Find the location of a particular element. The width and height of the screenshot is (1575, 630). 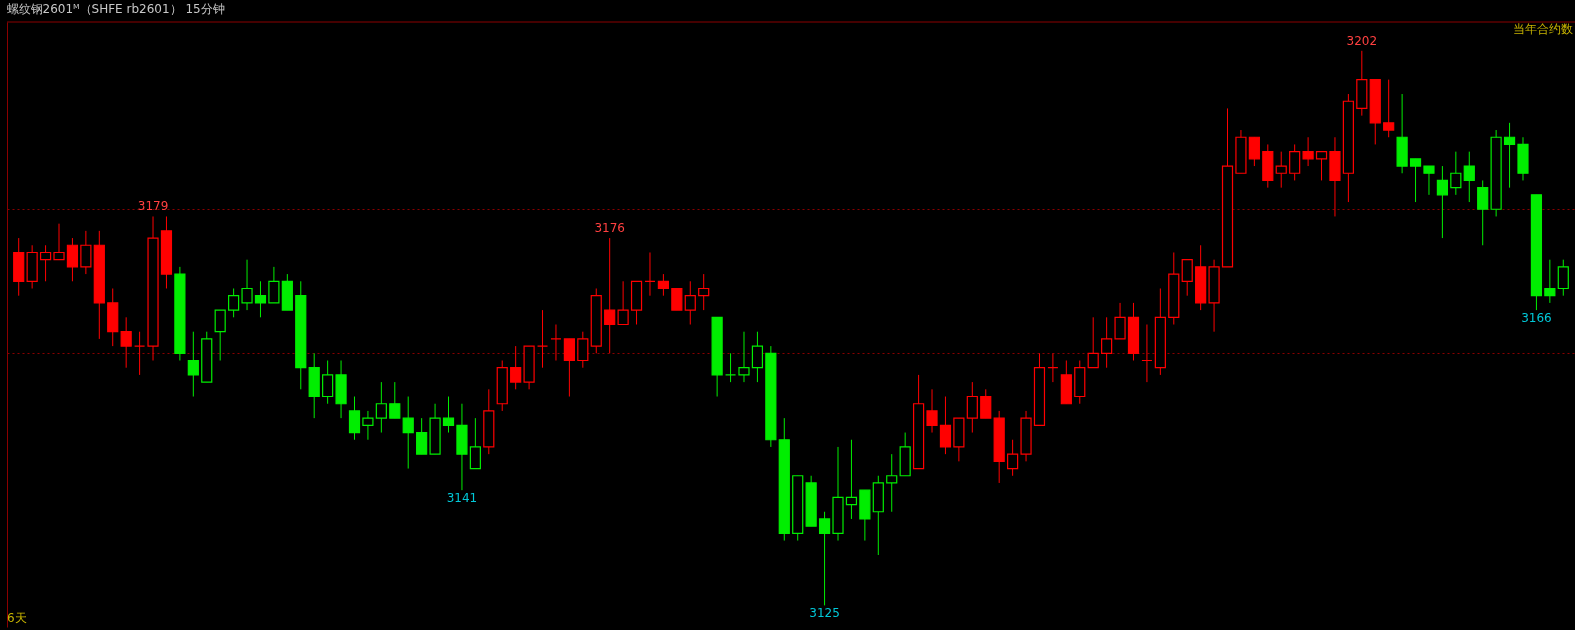

annotation: 3125 is located at coordinates (824, 613).